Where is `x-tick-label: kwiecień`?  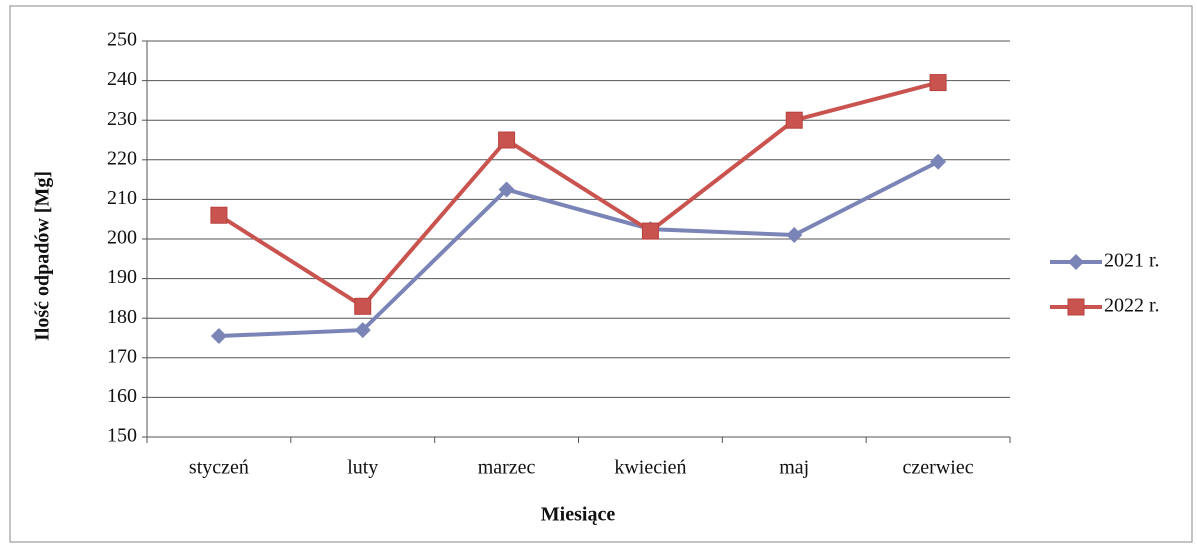
x-tick-label: kwiecień is located at coordinates (650, 468).